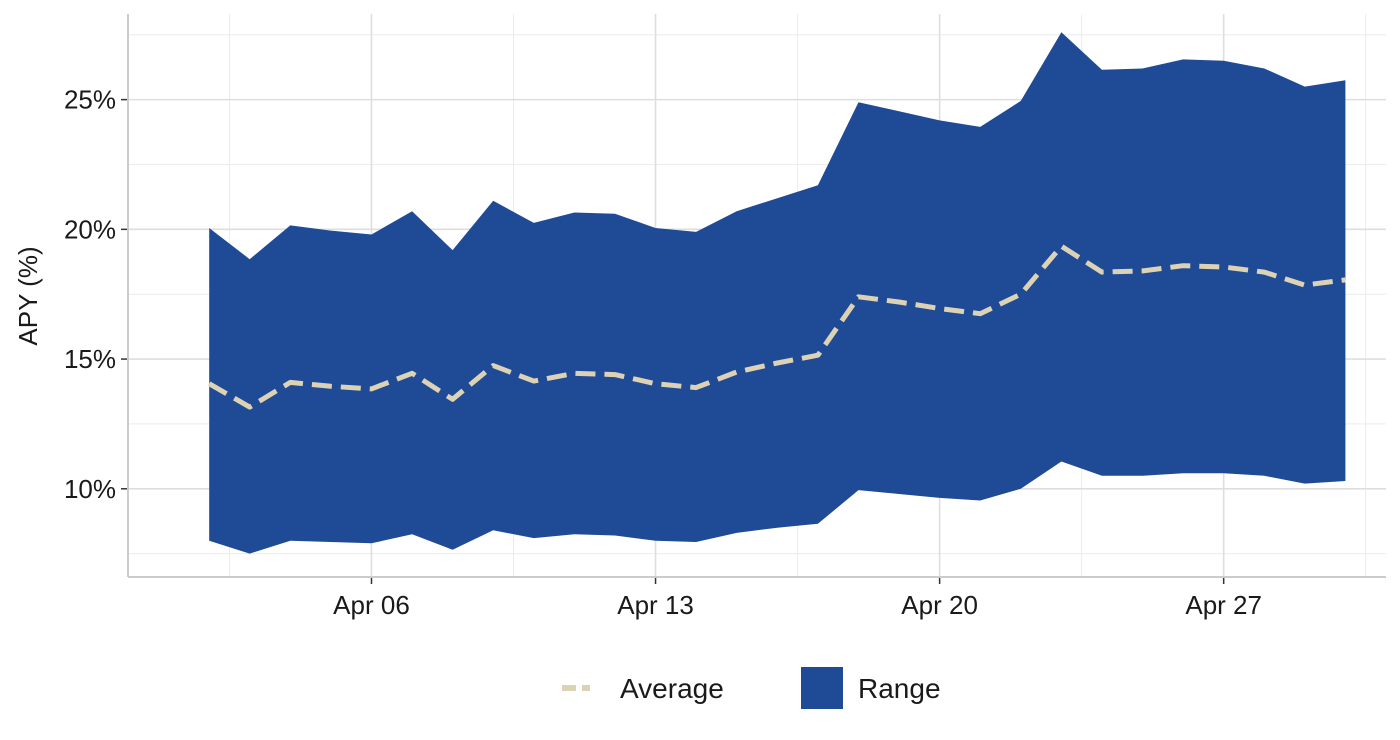 Image resolution: width=1400 pixels, height=740 pixels. Describe the element at coordinates (90, 229) in the screenshot. I see `y-tick-label: 20%` at that location.